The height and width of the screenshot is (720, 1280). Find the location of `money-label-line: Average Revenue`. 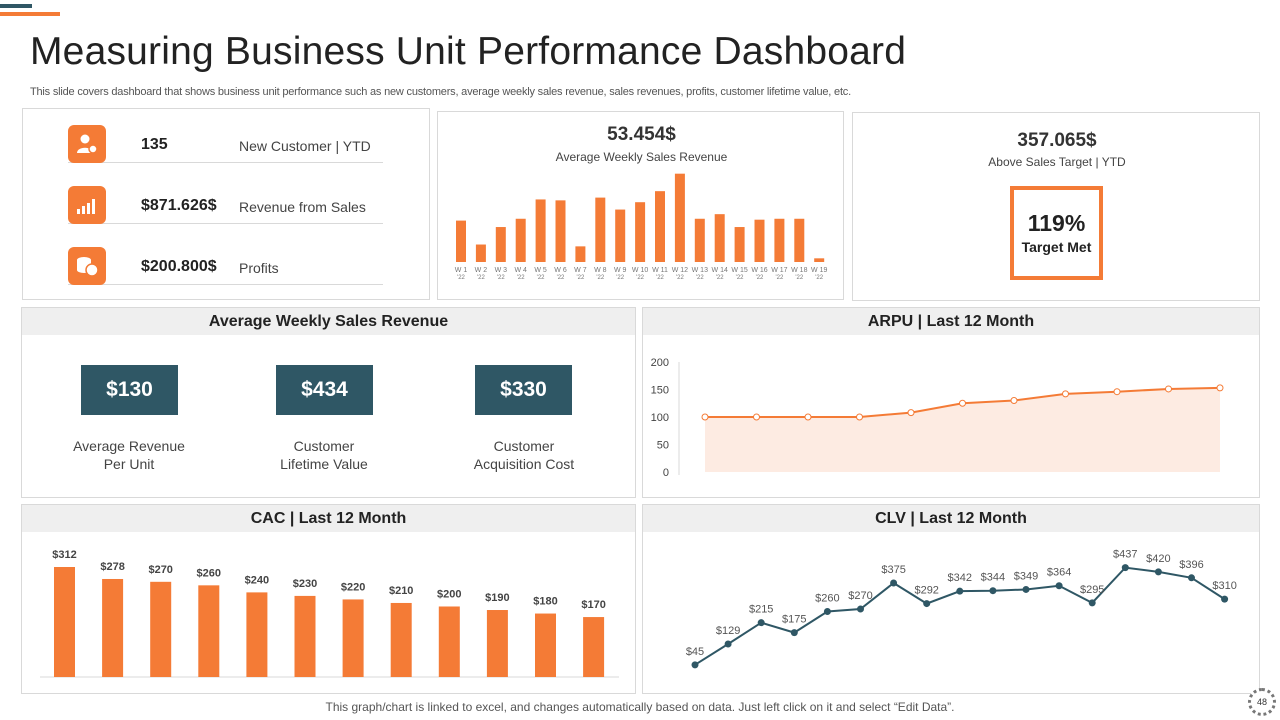

money-label-line: Average Revenue is located at coordinates (129, 446).